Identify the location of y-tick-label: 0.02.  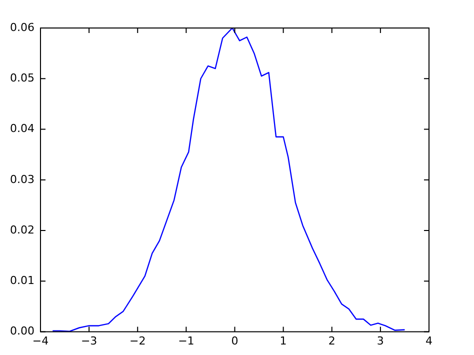
(22, 229).